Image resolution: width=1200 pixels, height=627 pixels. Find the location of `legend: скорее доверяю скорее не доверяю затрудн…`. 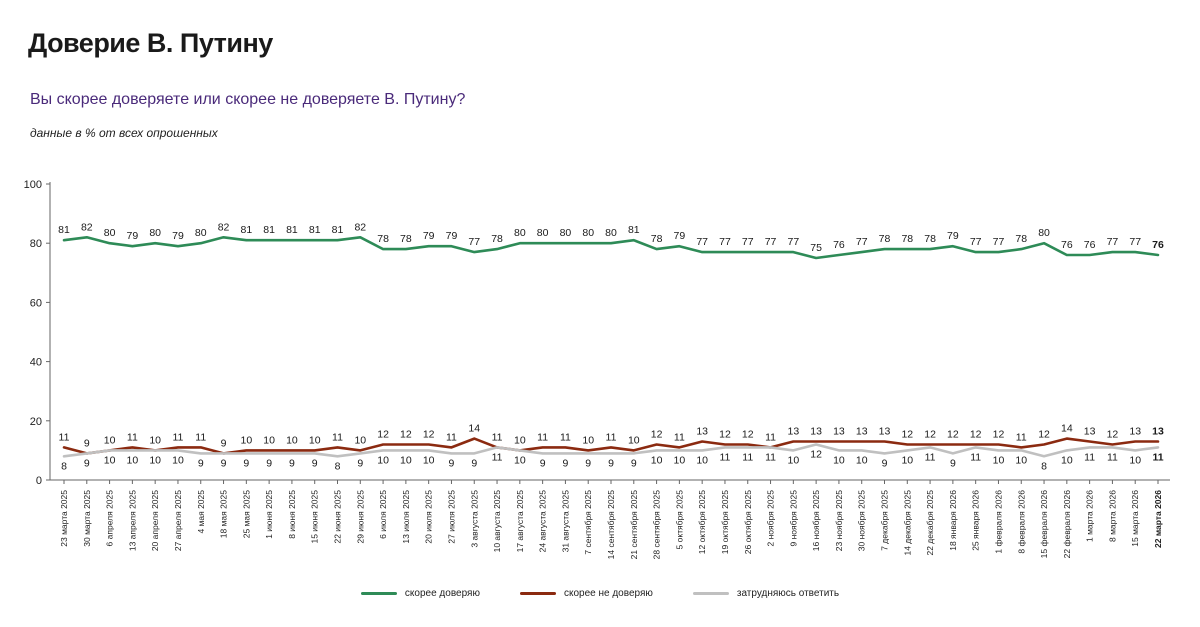

legend: скорее доверяю скорее не доверяю затрудн… is located at coordinates (600, 593).